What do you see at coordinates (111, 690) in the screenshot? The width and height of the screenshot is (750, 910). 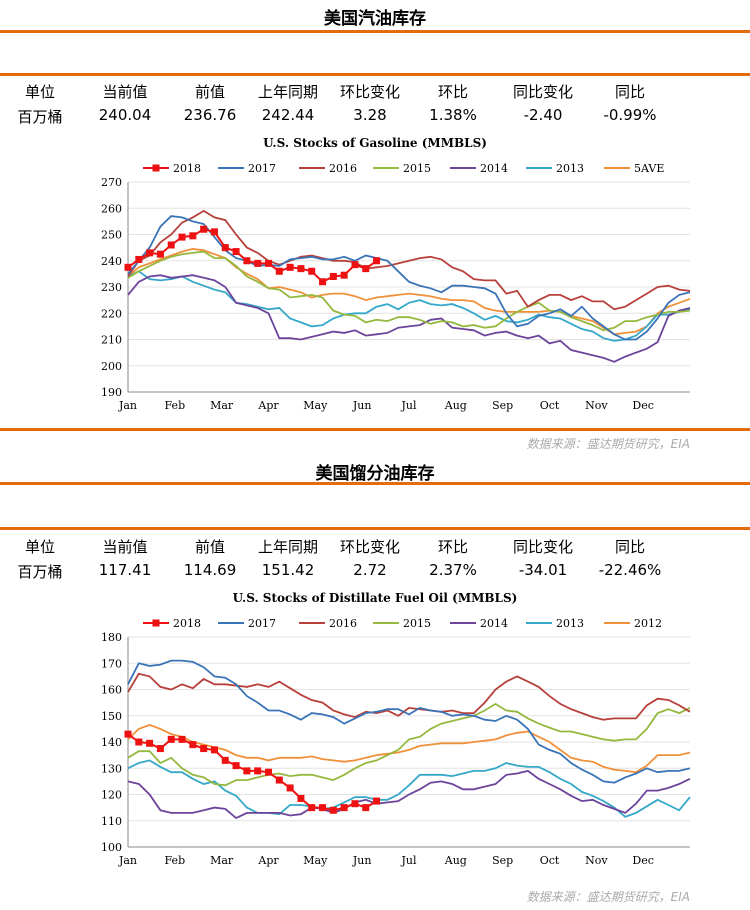 I see `y-tick-label: 160` at bounding box center [111, 690].